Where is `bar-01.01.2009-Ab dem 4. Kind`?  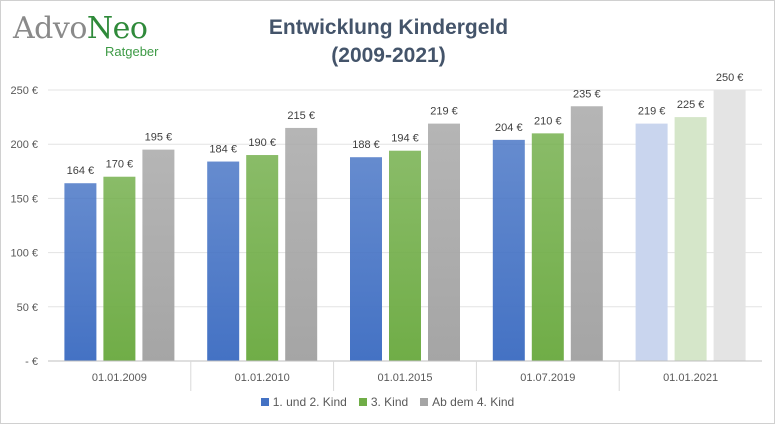 bar-01.01.2009-Ab dem 4. Kind is located at coordinates (158, 255).